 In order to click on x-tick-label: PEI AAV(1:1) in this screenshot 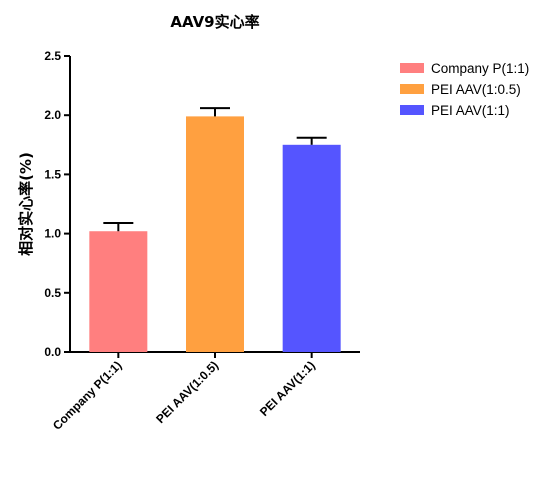, I will do `click(287, 388)`.